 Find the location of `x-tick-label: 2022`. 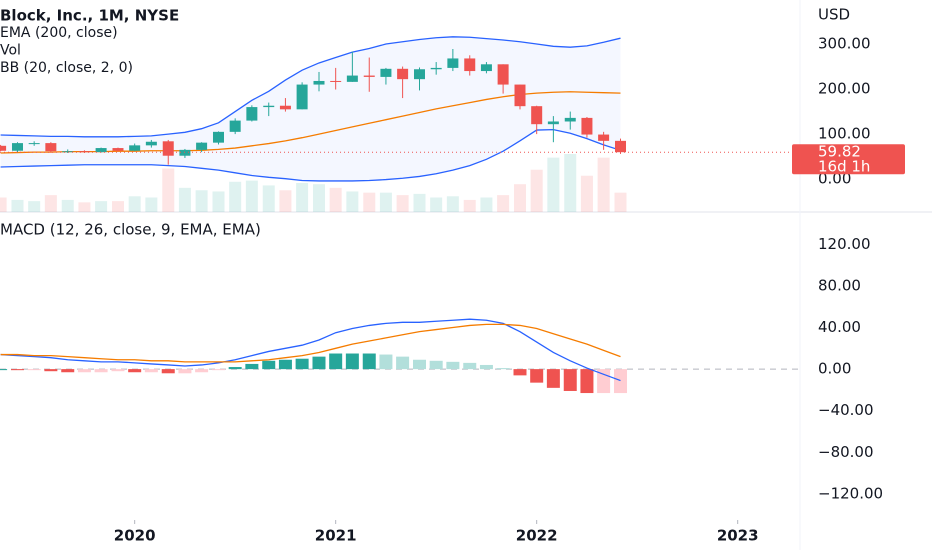

x-tick-label: 2022 is located at coordinates (537, 536).